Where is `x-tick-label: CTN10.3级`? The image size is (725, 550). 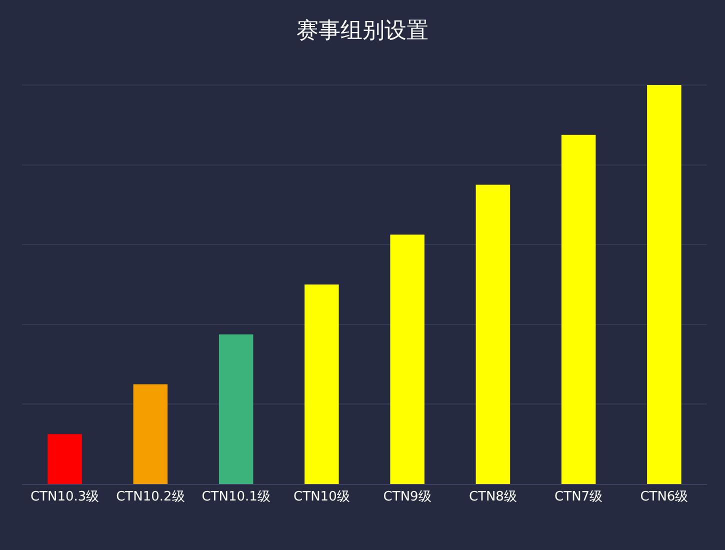 x-tick-label: CTN10.3级 is located at coordinates (65, 497).